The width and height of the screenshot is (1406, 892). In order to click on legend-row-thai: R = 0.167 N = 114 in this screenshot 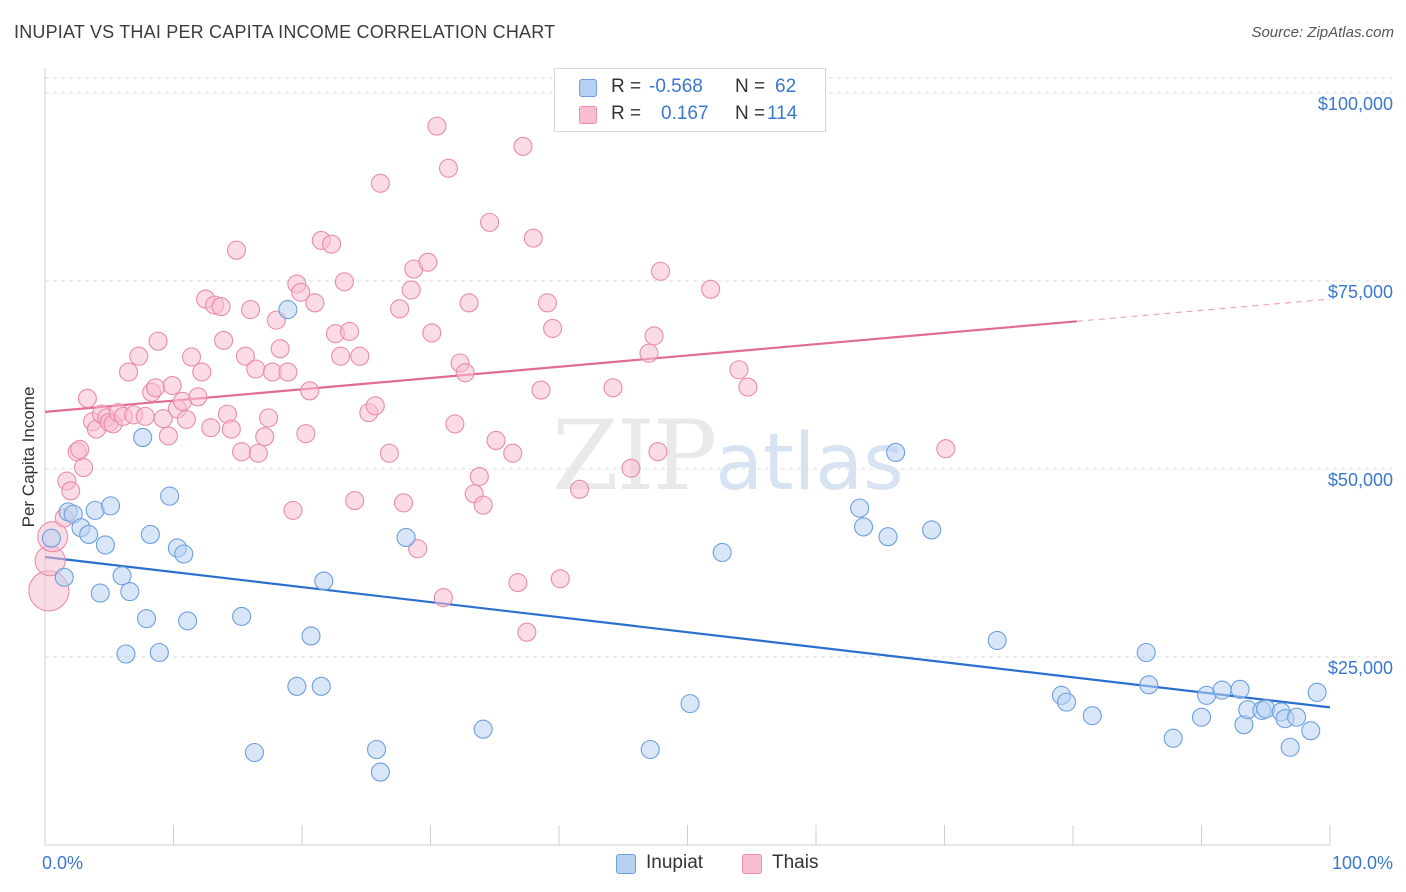, I will do `click(690, 114)`.